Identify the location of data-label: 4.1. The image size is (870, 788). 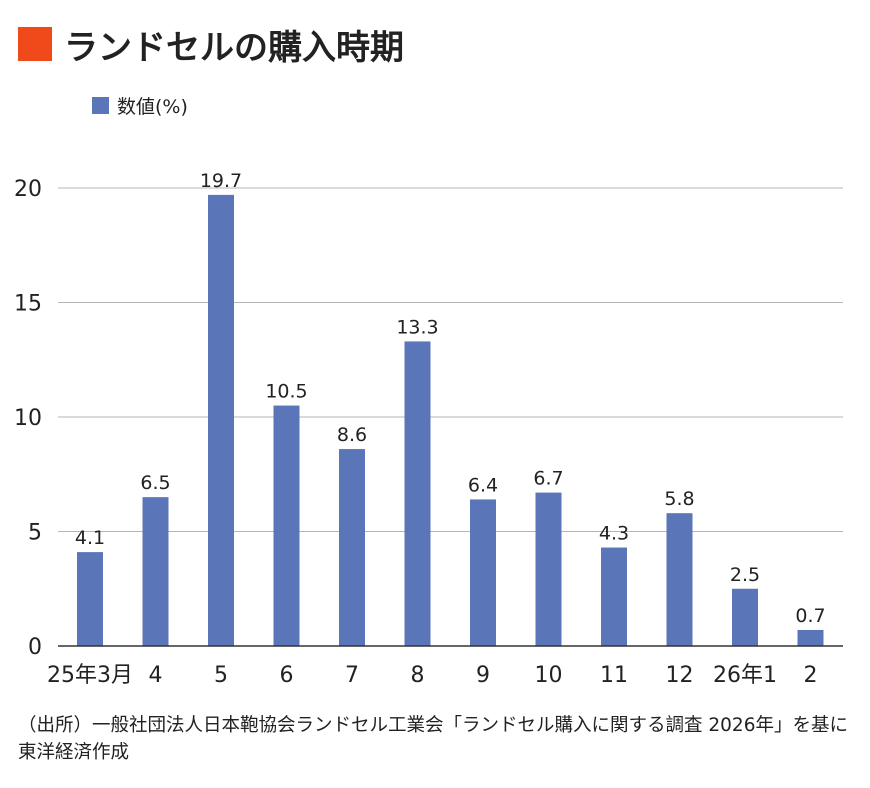
(90, 538).